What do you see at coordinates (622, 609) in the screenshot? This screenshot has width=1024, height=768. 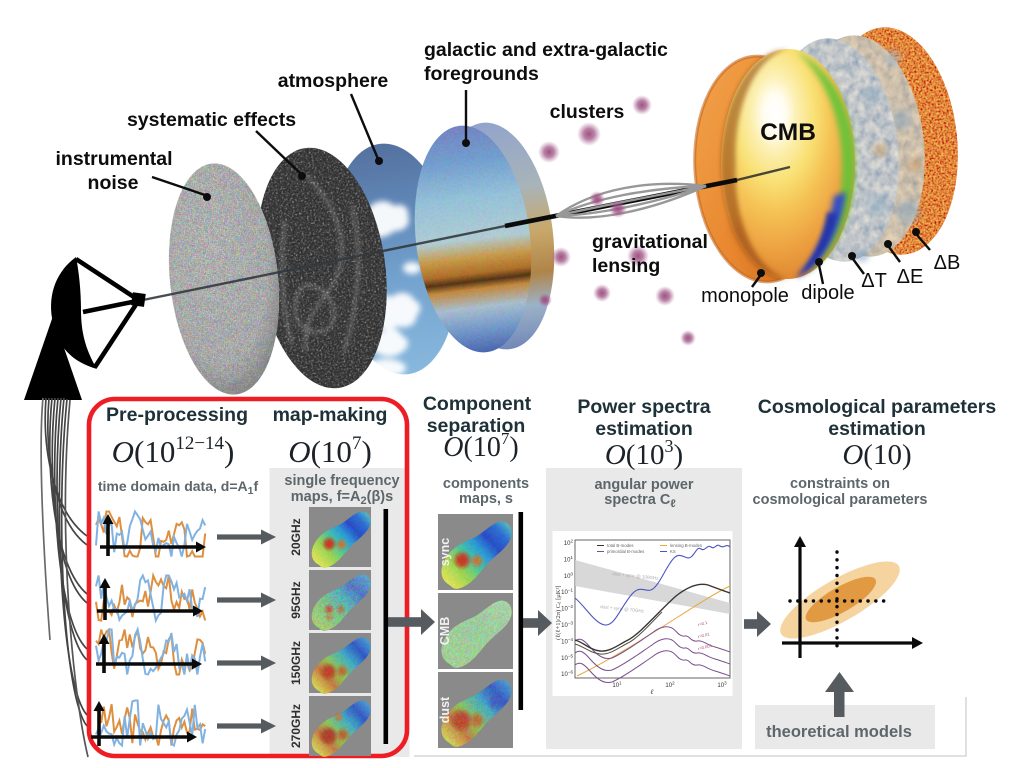 I see `svg-text: dust + sync @ 70GHz` at bounding box center [622, 609].